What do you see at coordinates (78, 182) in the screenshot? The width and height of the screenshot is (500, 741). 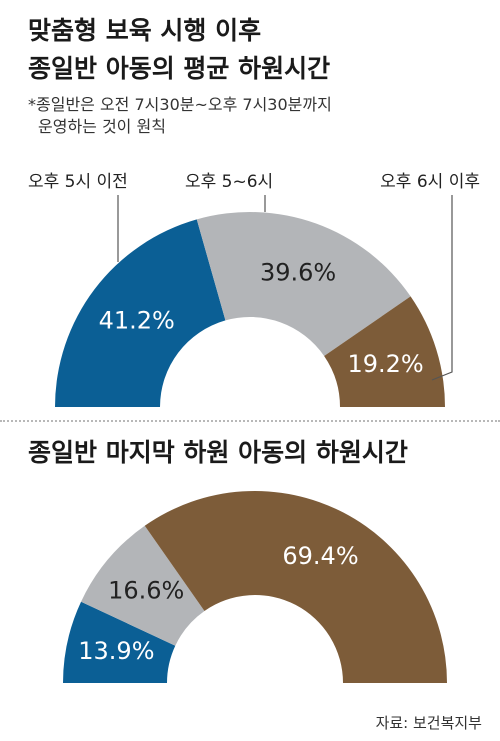 I see `category-label-before-5pm: 오후 5시 이전` at bounding box center [78, 182].